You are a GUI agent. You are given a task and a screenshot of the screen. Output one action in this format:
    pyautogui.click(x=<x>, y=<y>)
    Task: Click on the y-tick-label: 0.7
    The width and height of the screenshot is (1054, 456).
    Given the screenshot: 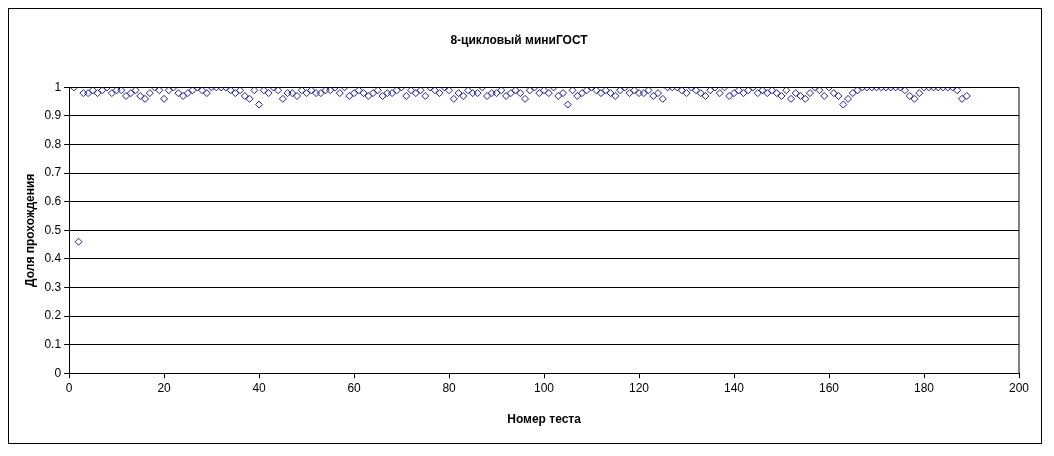 What is the action you would take?
    pyautogui.click(x=53, y=172)
    